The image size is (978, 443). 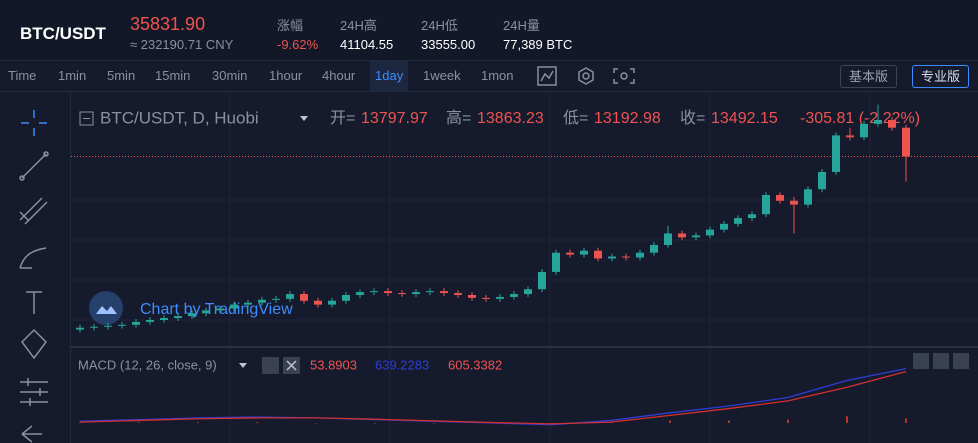 What do you see at coordinates (230, 75) in the screenshot?
I see `interval: 30min` at bounding box center [230, 75].